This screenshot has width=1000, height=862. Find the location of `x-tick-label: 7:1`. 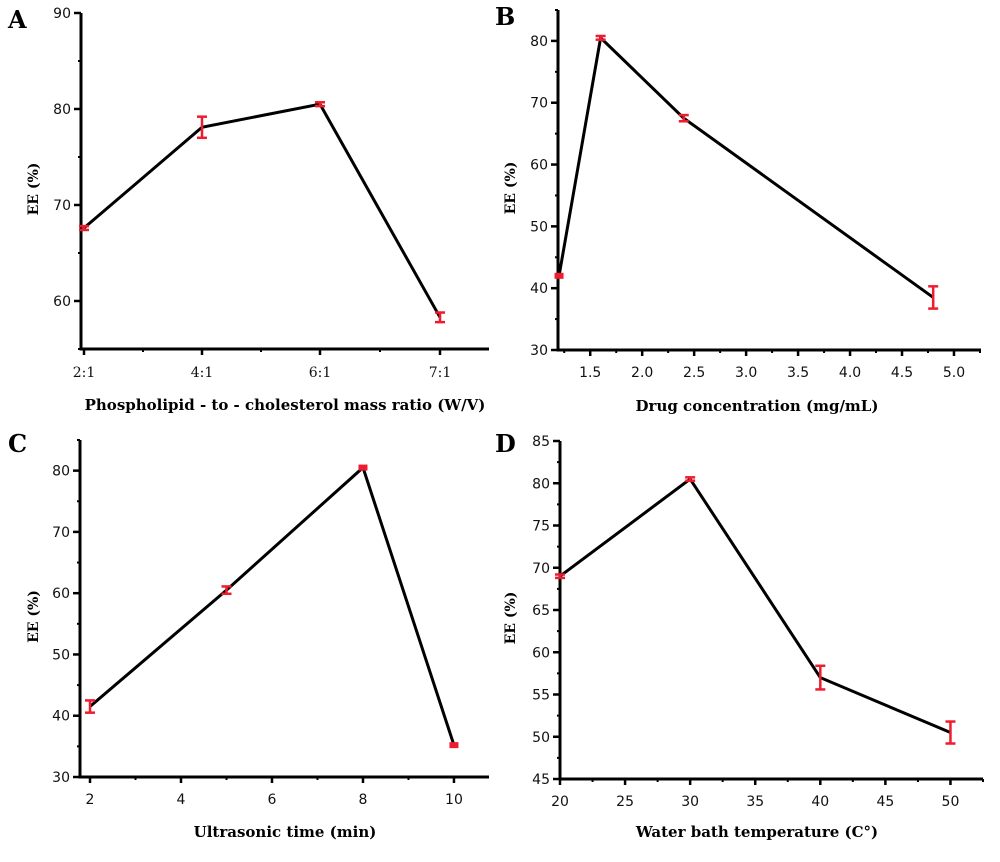

x-tick-label: 7:1 is located at coordinates (440, 373).